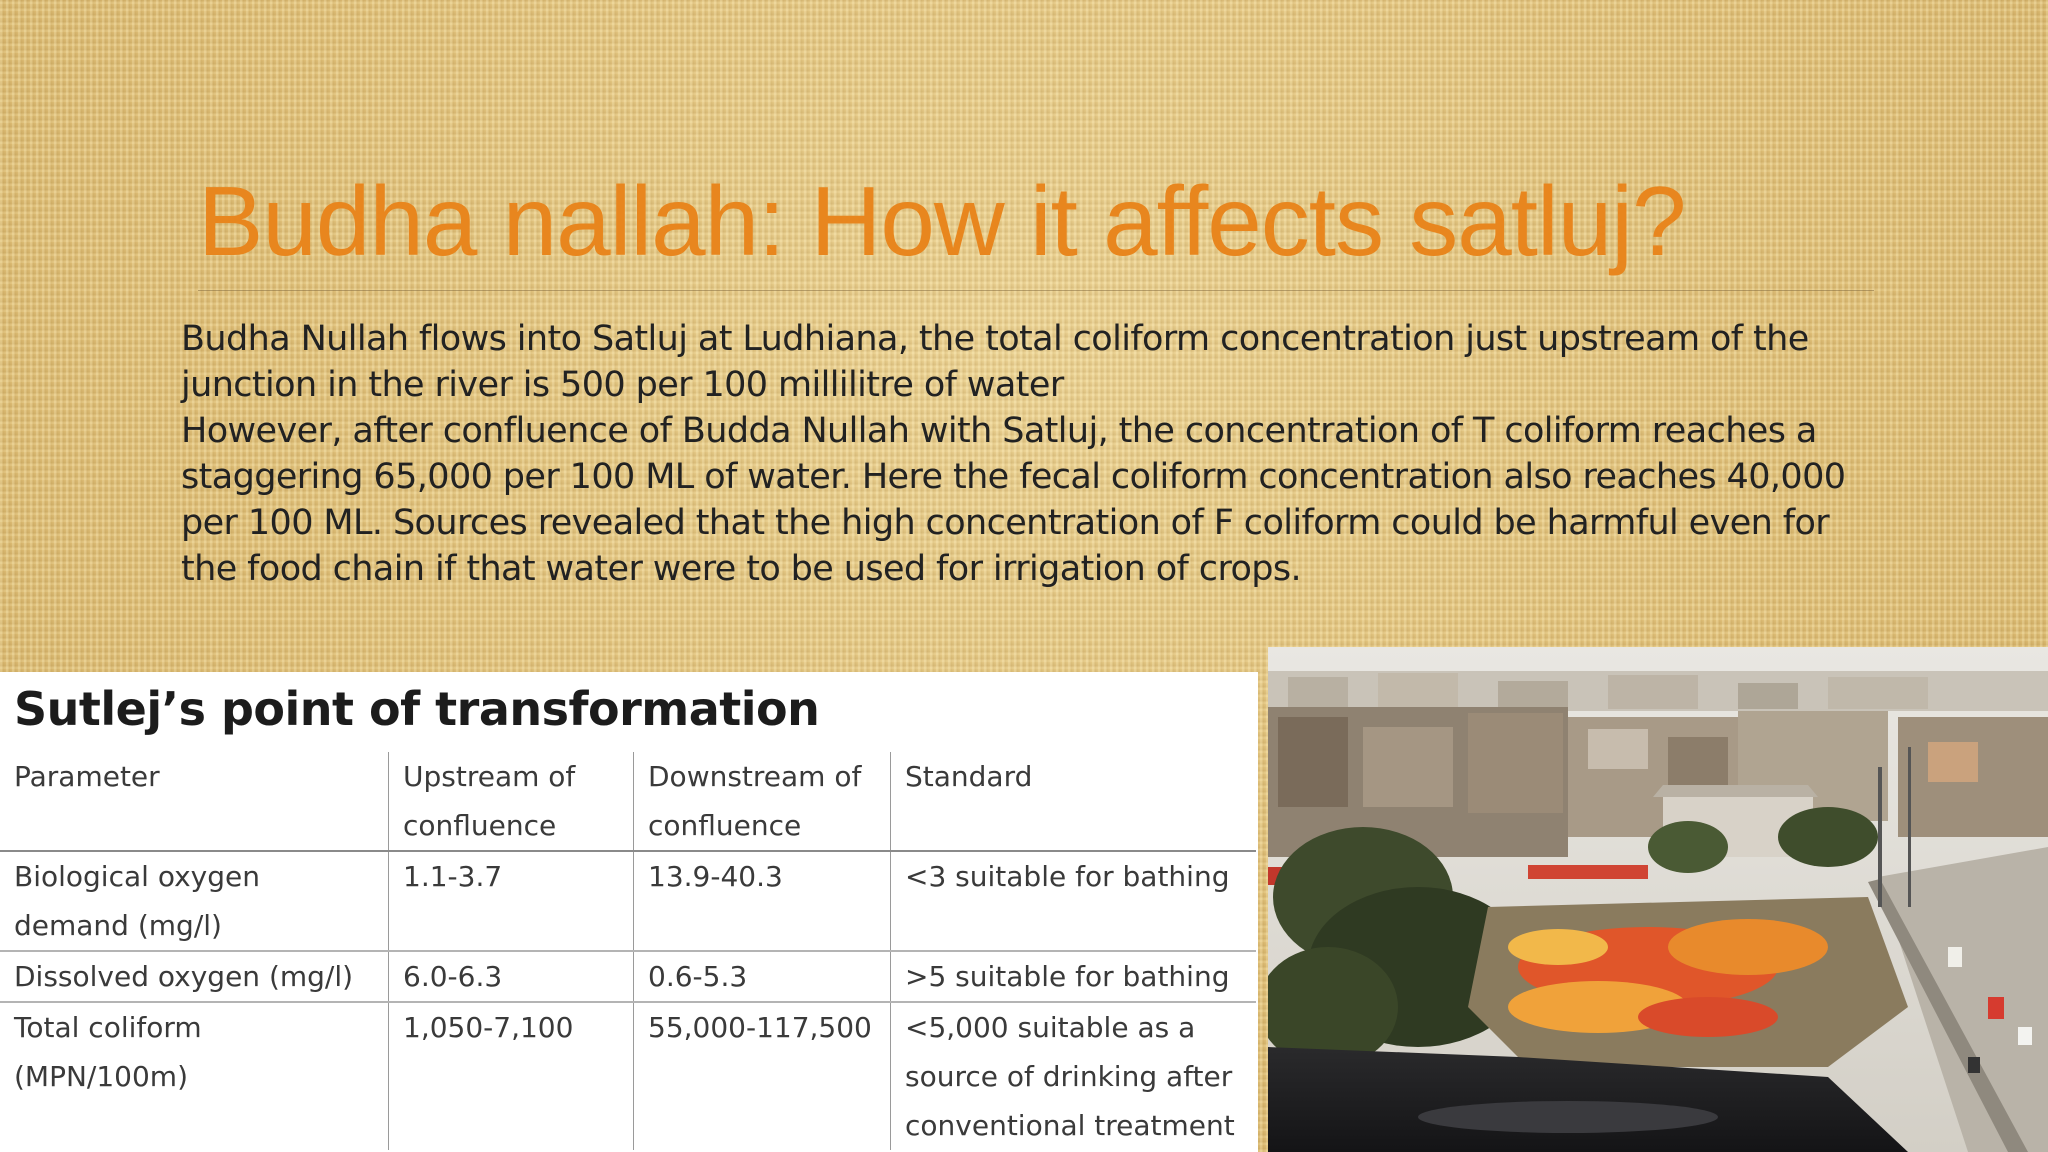 This screenshot has height=1152, width=2048. I want to click on column-header-downstream: Downstream of confluence, so click(762, 801).